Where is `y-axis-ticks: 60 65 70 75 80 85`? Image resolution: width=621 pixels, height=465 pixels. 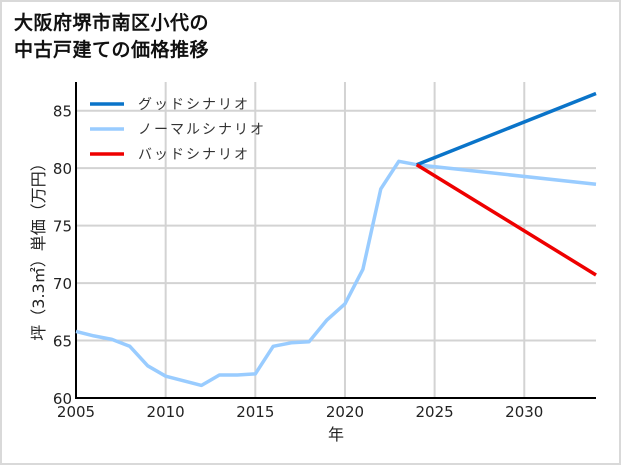
y-axis-ticks: 60 65 70 75 80 85 is located at coordinates (62, 255).